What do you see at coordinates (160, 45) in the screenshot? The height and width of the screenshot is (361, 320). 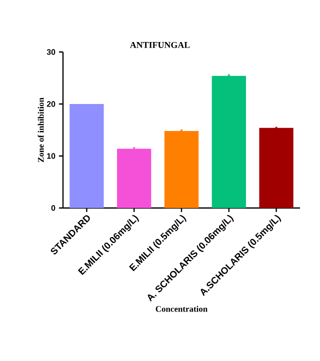 I see `chart-title: ANTIFUNGAL` at bounding box center [160, 45].